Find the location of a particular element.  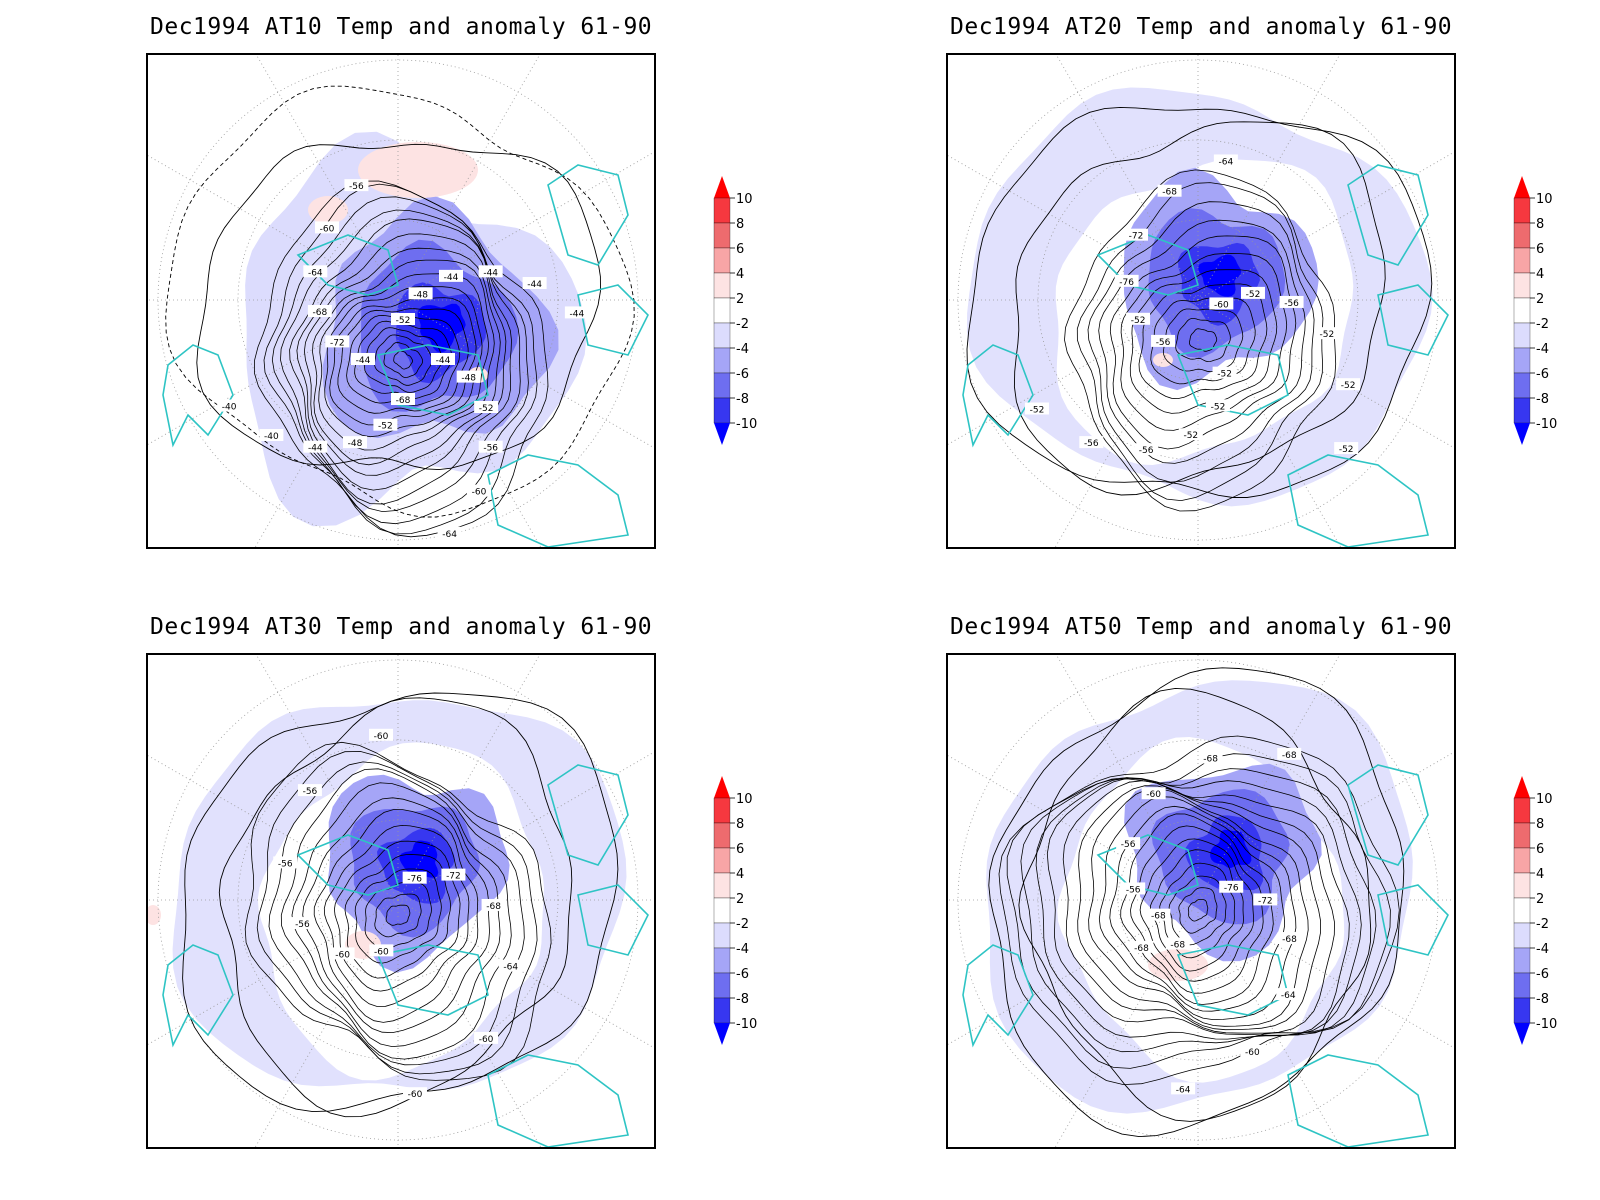

contour-label: -76 is located at coordinates (414, 878).